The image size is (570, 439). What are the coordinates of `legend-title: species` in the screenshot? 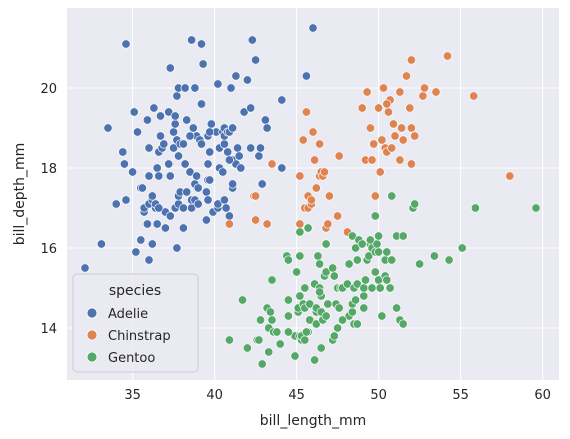 It's located at (135, 291).